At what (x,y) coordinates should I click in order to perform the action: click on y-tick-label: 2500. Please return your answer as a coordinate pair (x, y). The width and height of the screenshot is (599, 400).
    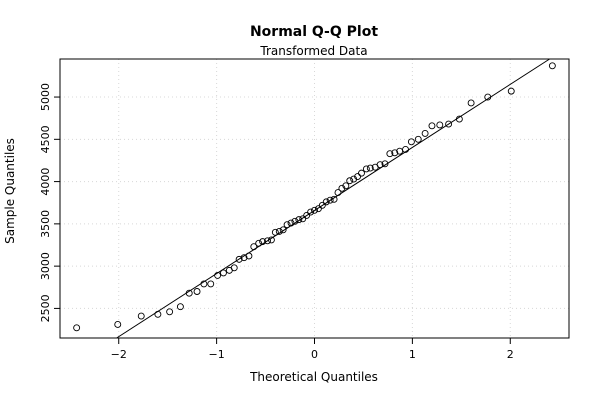
    Looking at the image, I should click on (45, 308).